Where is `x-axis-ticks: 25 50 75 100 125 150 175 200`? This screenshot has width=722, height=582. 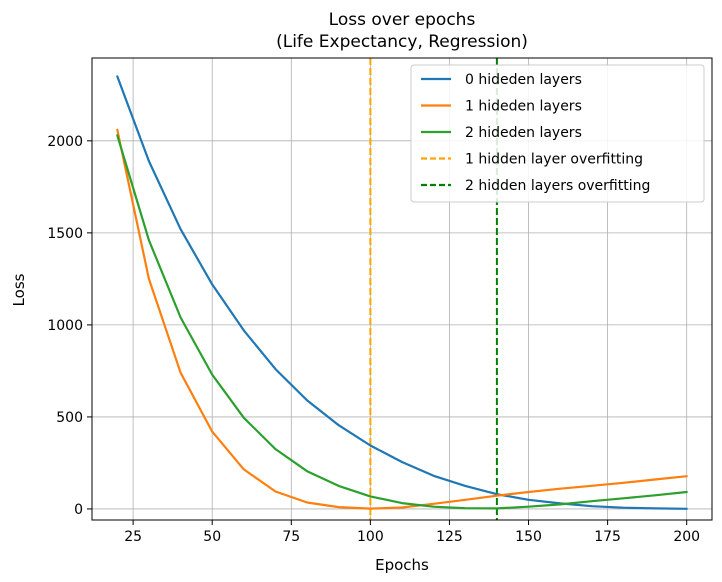
x-axis-ticks: 25 50 75 100 125 150 175 200 is located at coordinates (412, 532).